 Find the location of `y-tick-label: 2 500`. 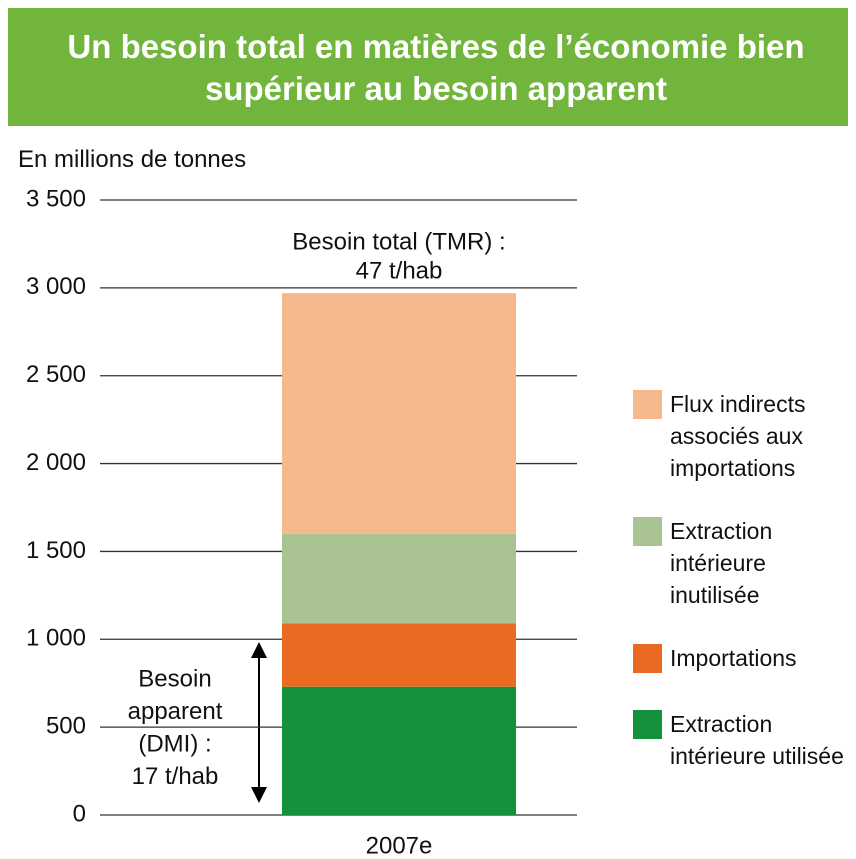

y-tick-label: 2 500 is located at coordinates (56, 374).